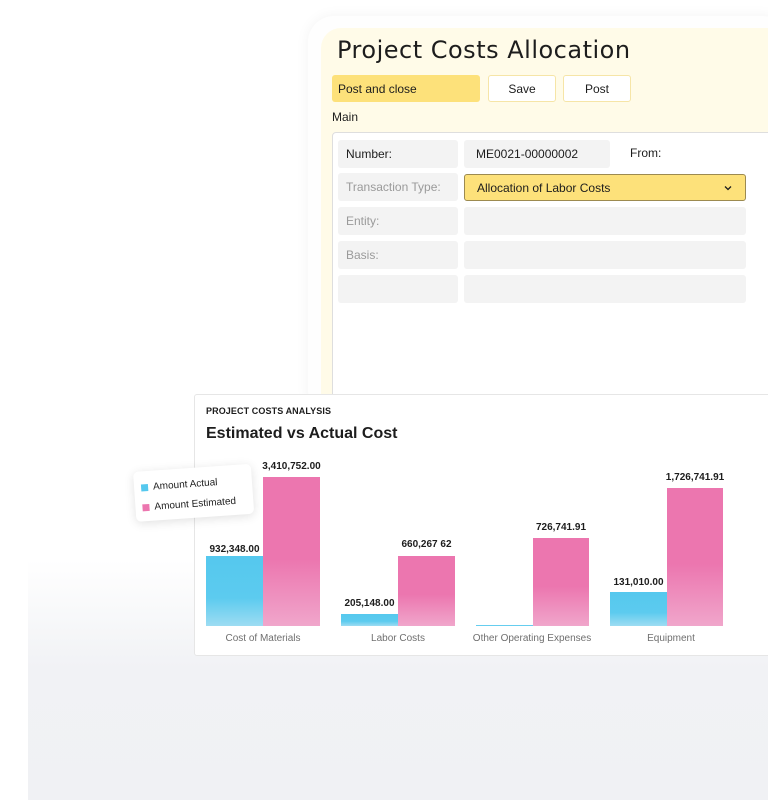 This screenshot has width=768, height=800. Describe the element at coordinates (398, 638) in the screenshot. I see `category-label: Labor Costs` at that location.